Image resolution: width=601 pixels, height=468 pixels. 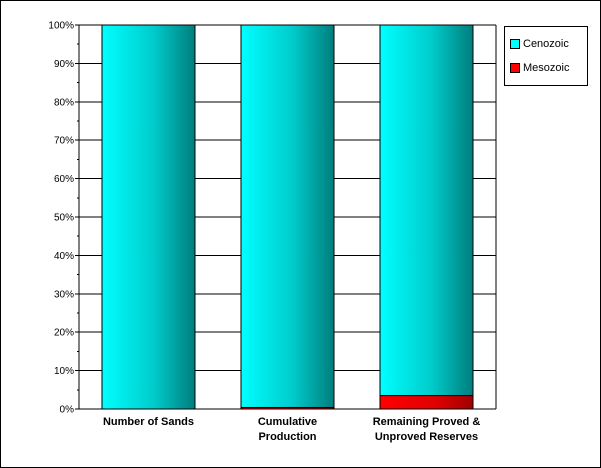 I want to click on legend-item-cenozoic: Cenozoic, so click(x=539, y=44).